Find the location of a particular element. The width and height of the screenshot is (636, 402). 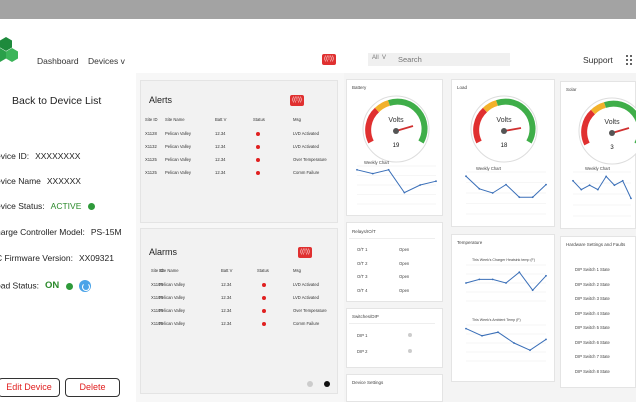

device-id-label: evice ID: is located at coordinates (15, 156).